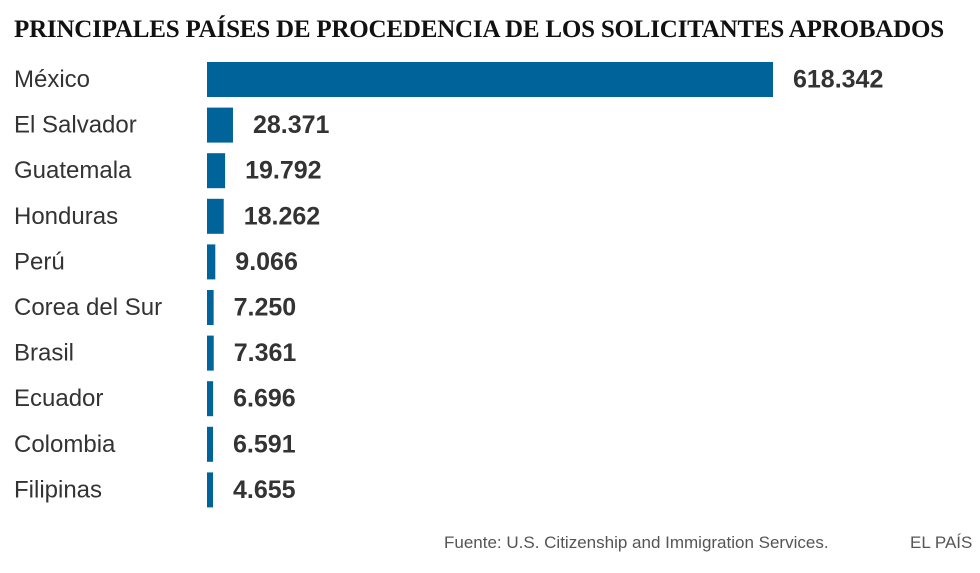 The image size is (980, 573). Describe the element at coordinates (838, 80) in the screenshot. I see `value-label-mexico: 618.342` at that location.